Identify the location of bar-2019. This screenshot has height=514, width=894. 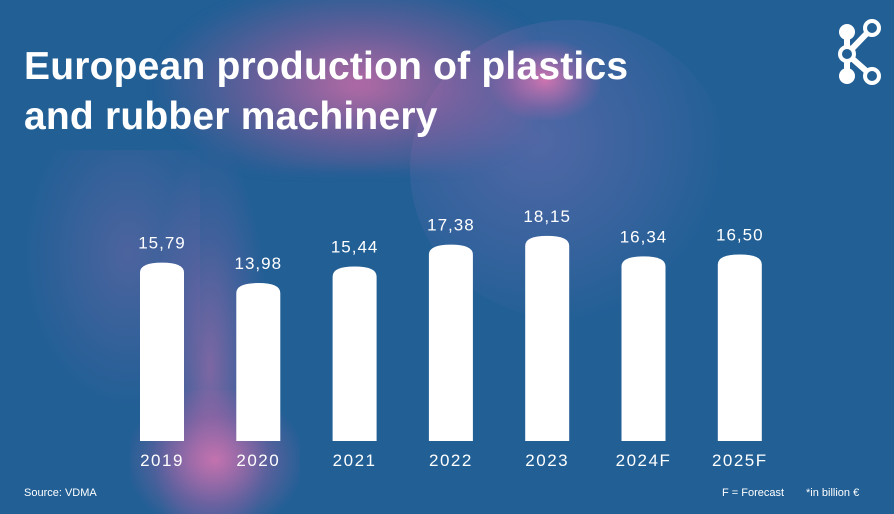
(162, 351).